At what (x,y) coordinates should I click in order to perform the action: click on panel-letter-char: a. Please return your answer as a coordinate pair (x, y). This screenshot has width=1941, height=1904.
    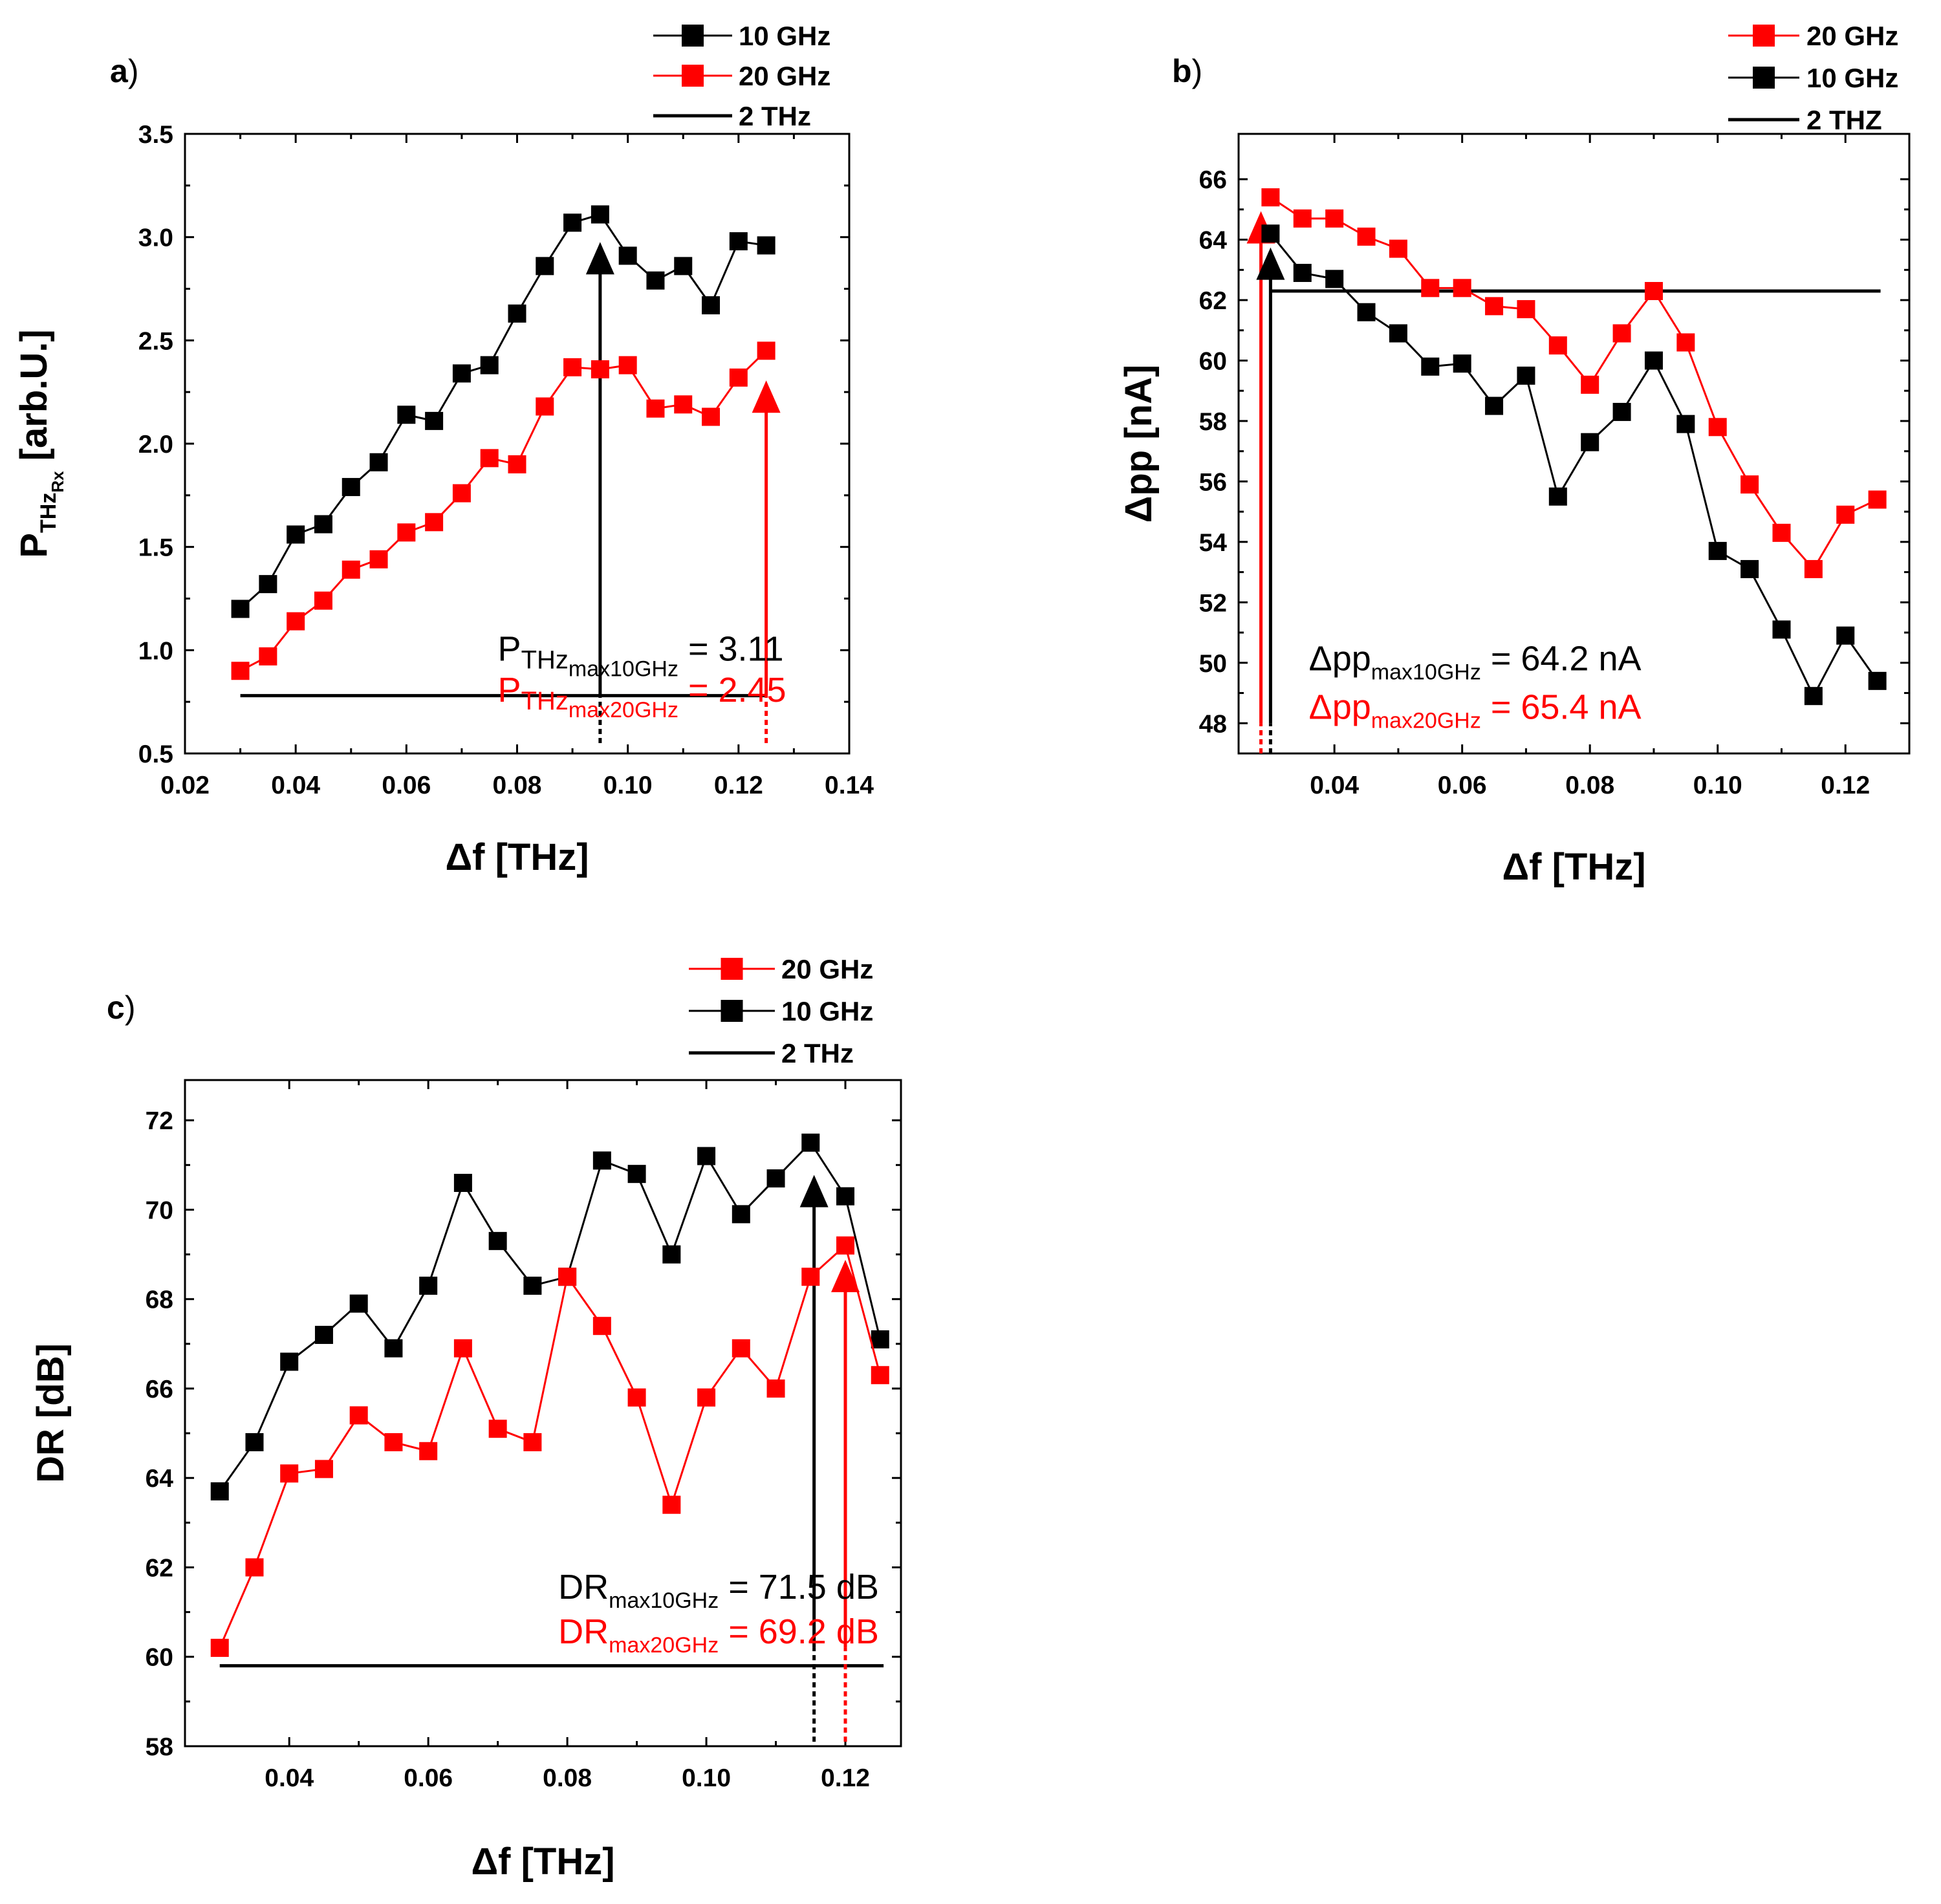
    Looking at the image, I should click on (119, 71).